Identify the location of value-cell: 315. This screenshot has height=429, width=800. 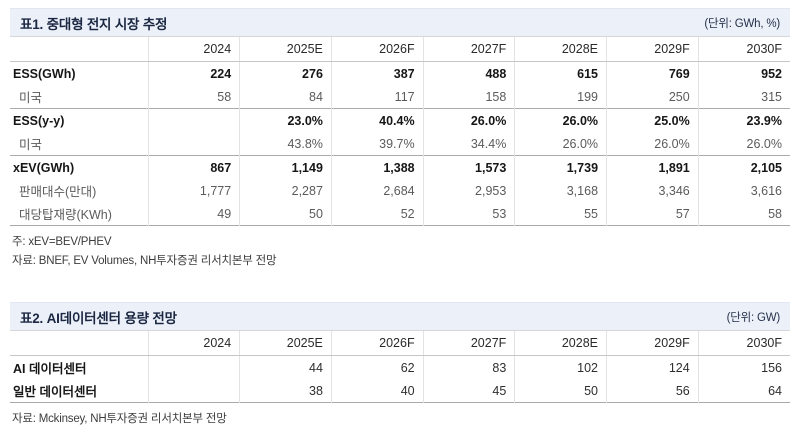
(743, 97).